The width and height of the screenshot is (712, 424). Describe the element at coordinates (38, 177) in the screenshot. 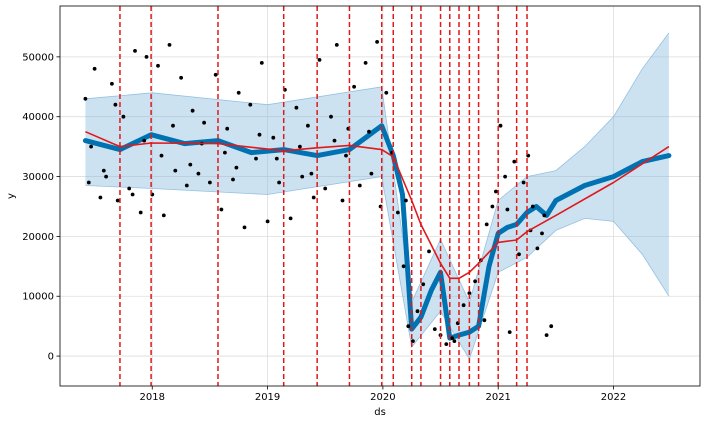

I see `y-tick-label: 30000` at that location.